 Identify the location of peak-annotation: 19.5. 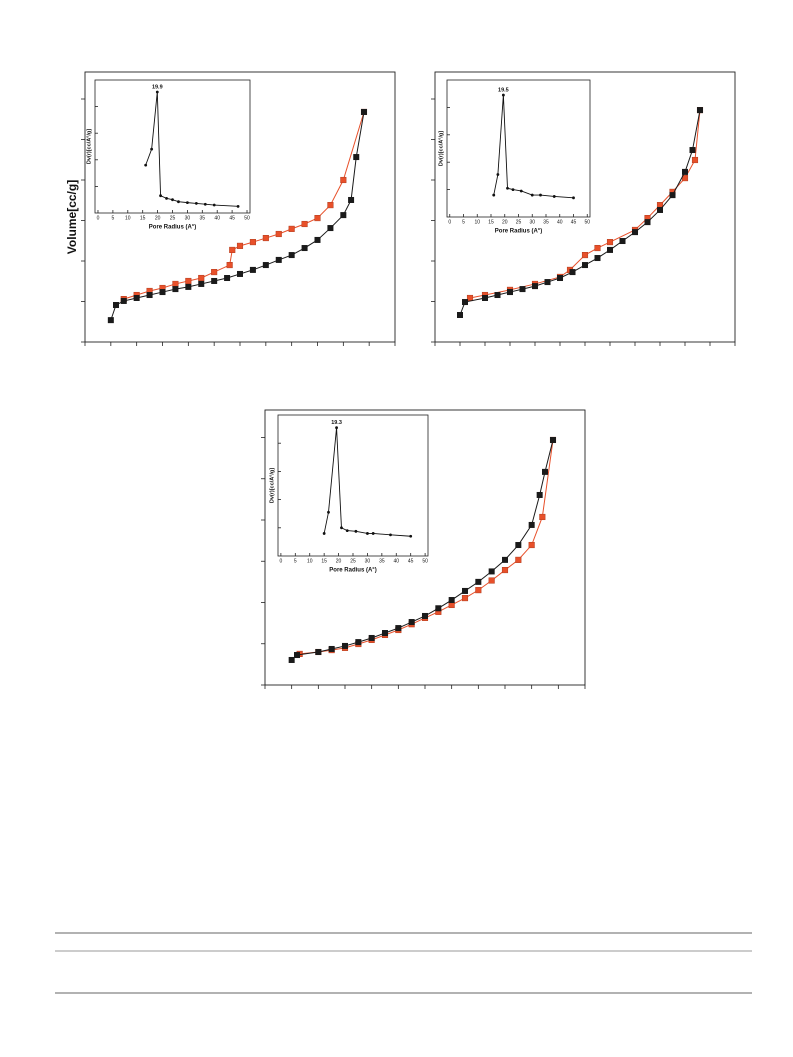
(503, 91).